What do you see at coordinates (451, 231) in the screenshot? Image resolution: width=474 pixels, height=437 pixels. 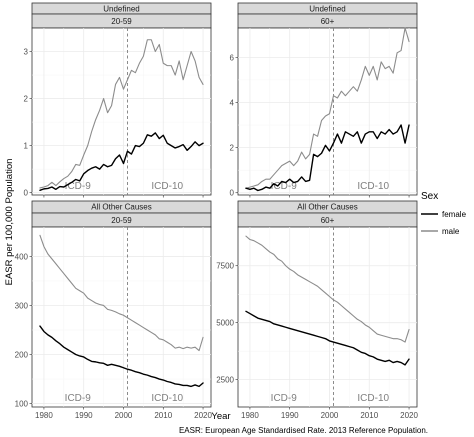 I see `legend-label-male: male` at bounding box center [451, 231].